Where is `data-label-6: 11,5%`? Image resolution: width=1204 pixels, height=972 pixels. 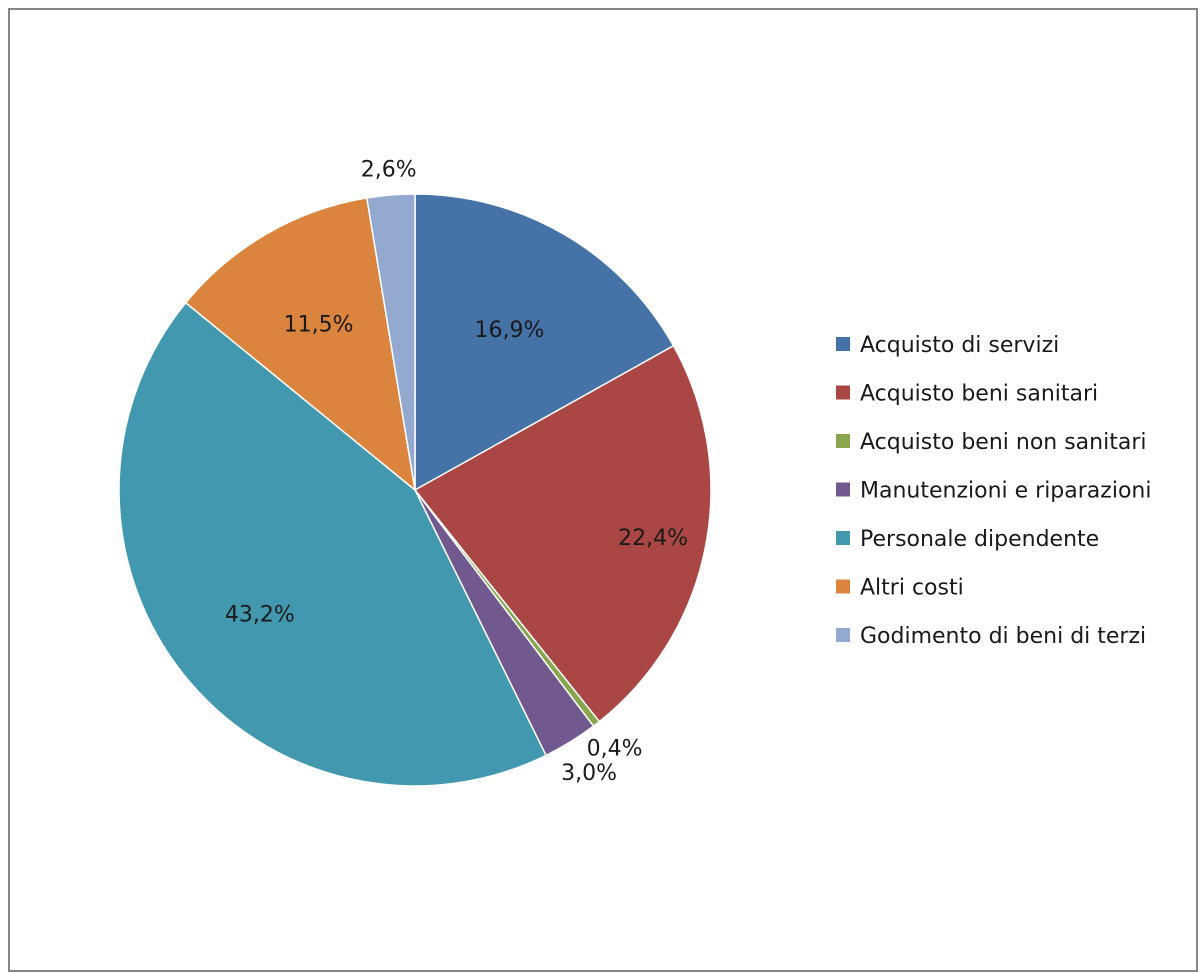
data-label-6: 11,5% is located at coordinates (319, 324).